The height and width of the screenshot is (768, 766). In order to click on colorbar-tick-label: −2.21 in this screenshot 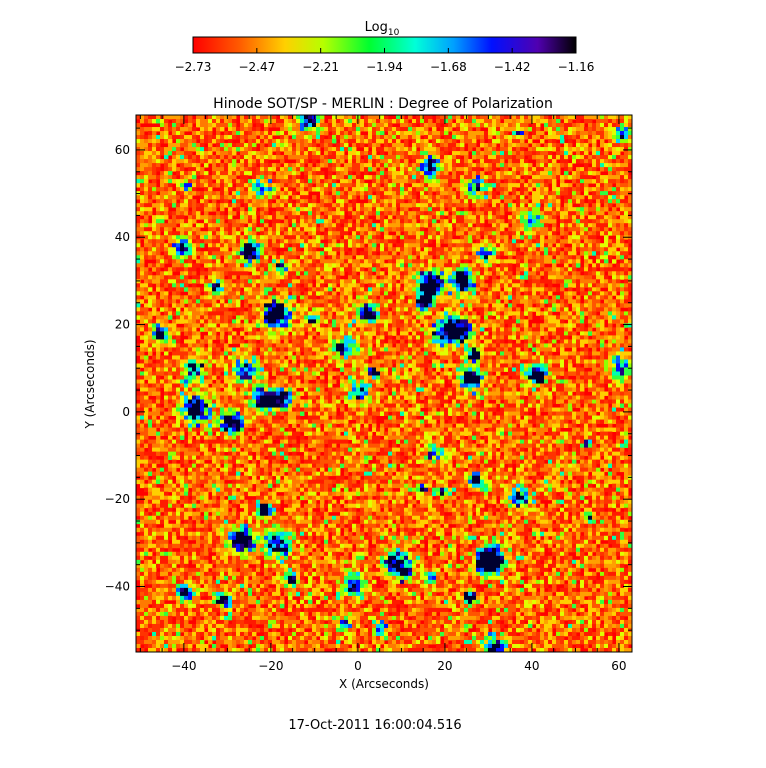, I will do `click(320, 67)`.